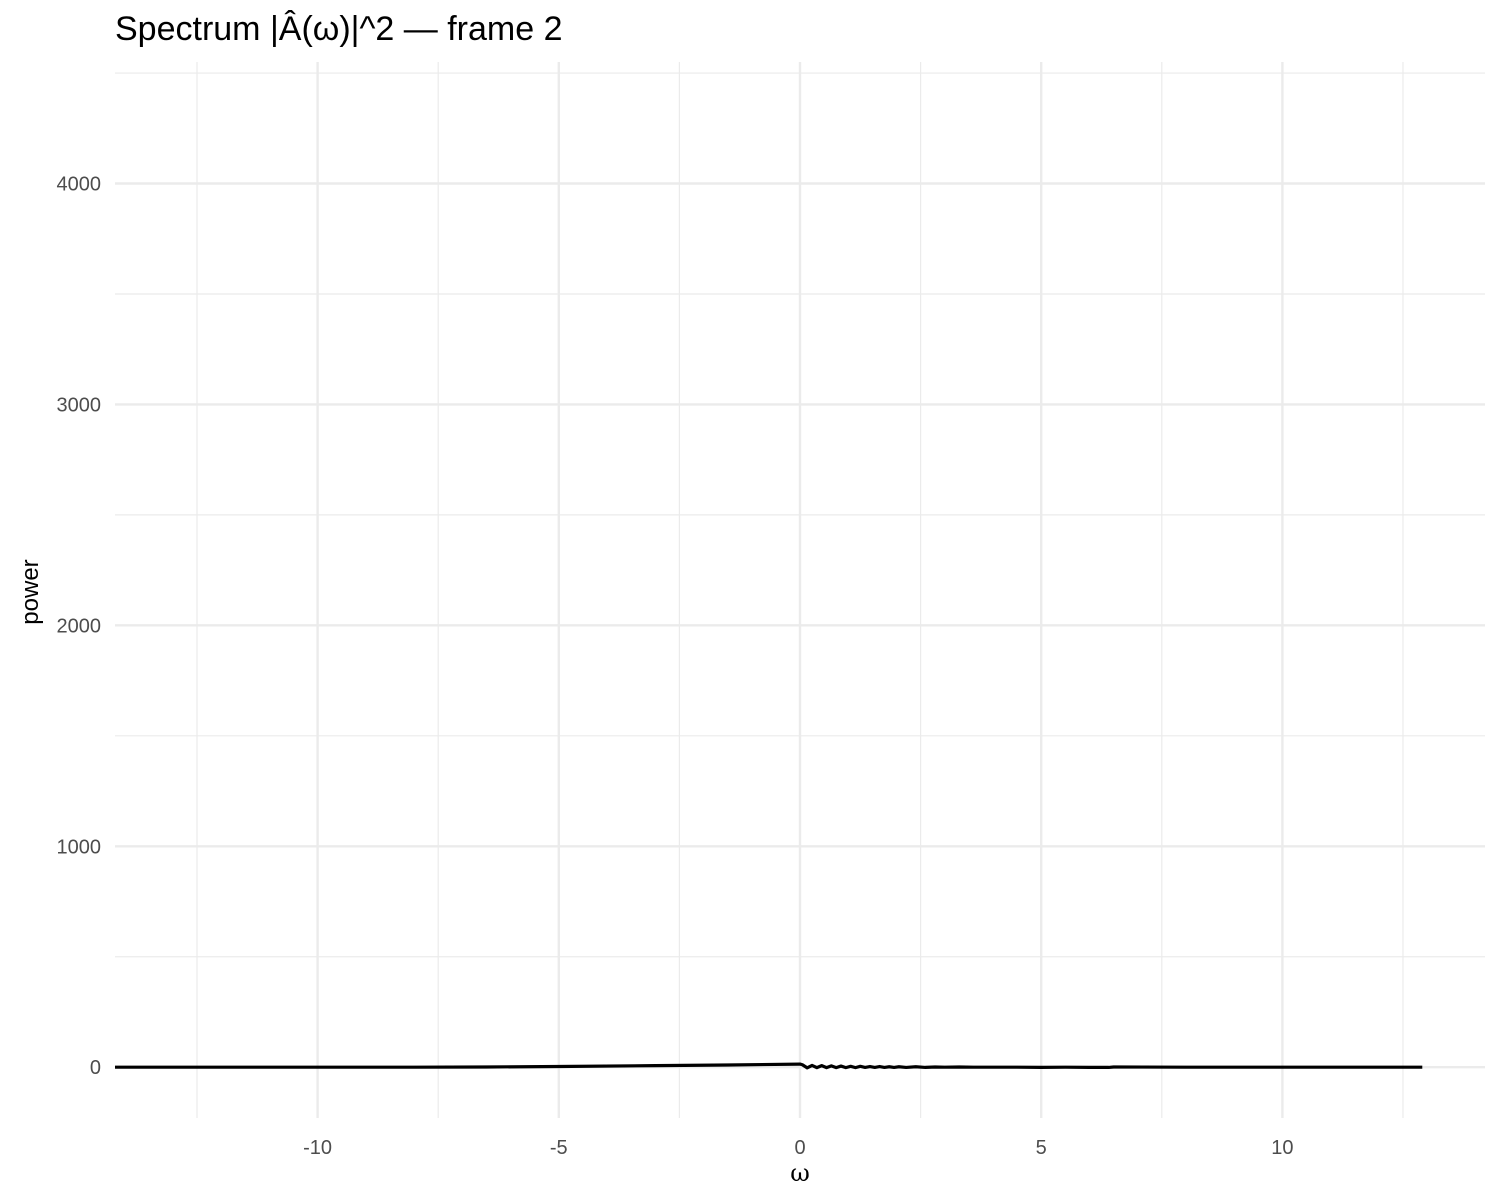  Describe the element at coordinates (1282, 1148) in the screenshot. I see `x-tick-label: 10` at that location.